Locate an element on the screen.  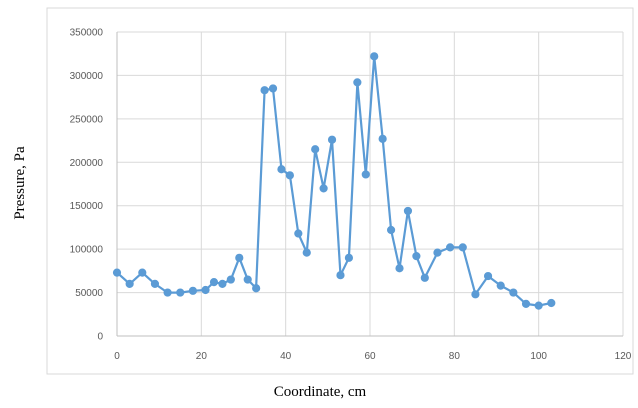
x-tick-label: 40 is located at coordinates (286, 356).